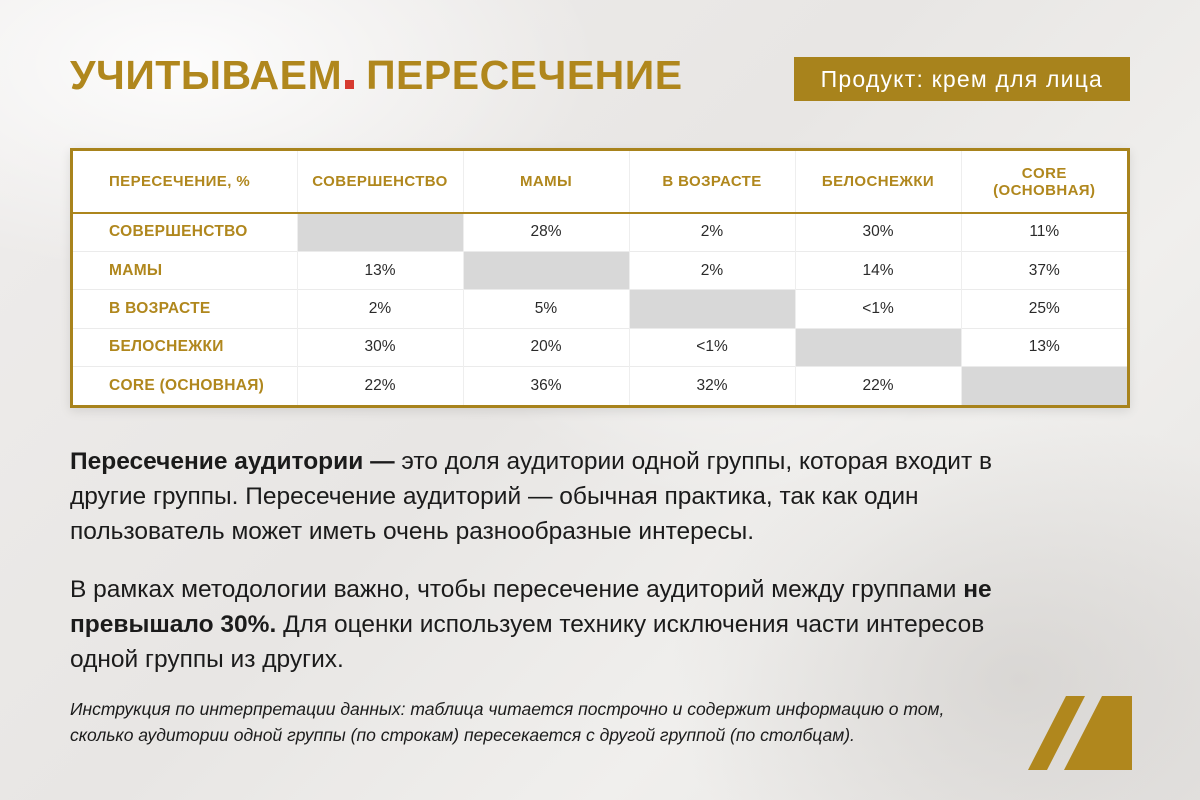  I want to click on title-word-2: ПЕРЕСЕЧЕНИЕ, so click(524, 75).